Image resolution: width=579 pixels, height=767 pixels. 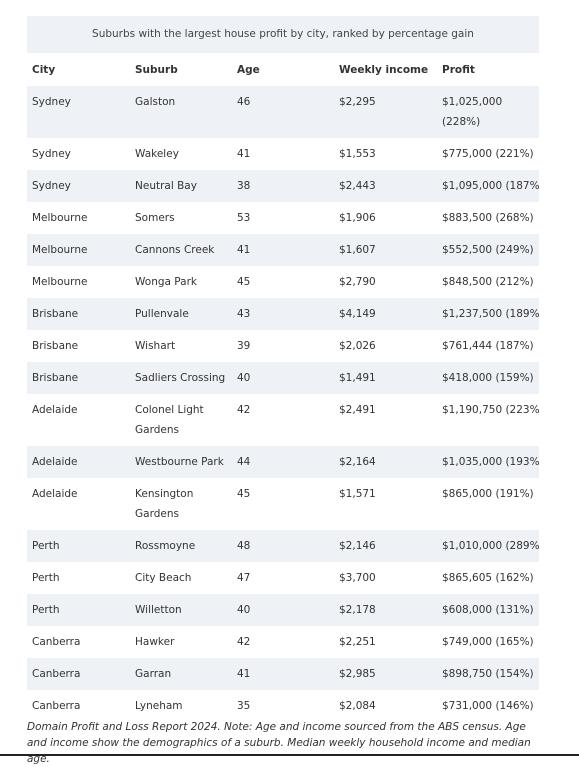 I want to click on table-cell: 39, so click(x=244, y=346).